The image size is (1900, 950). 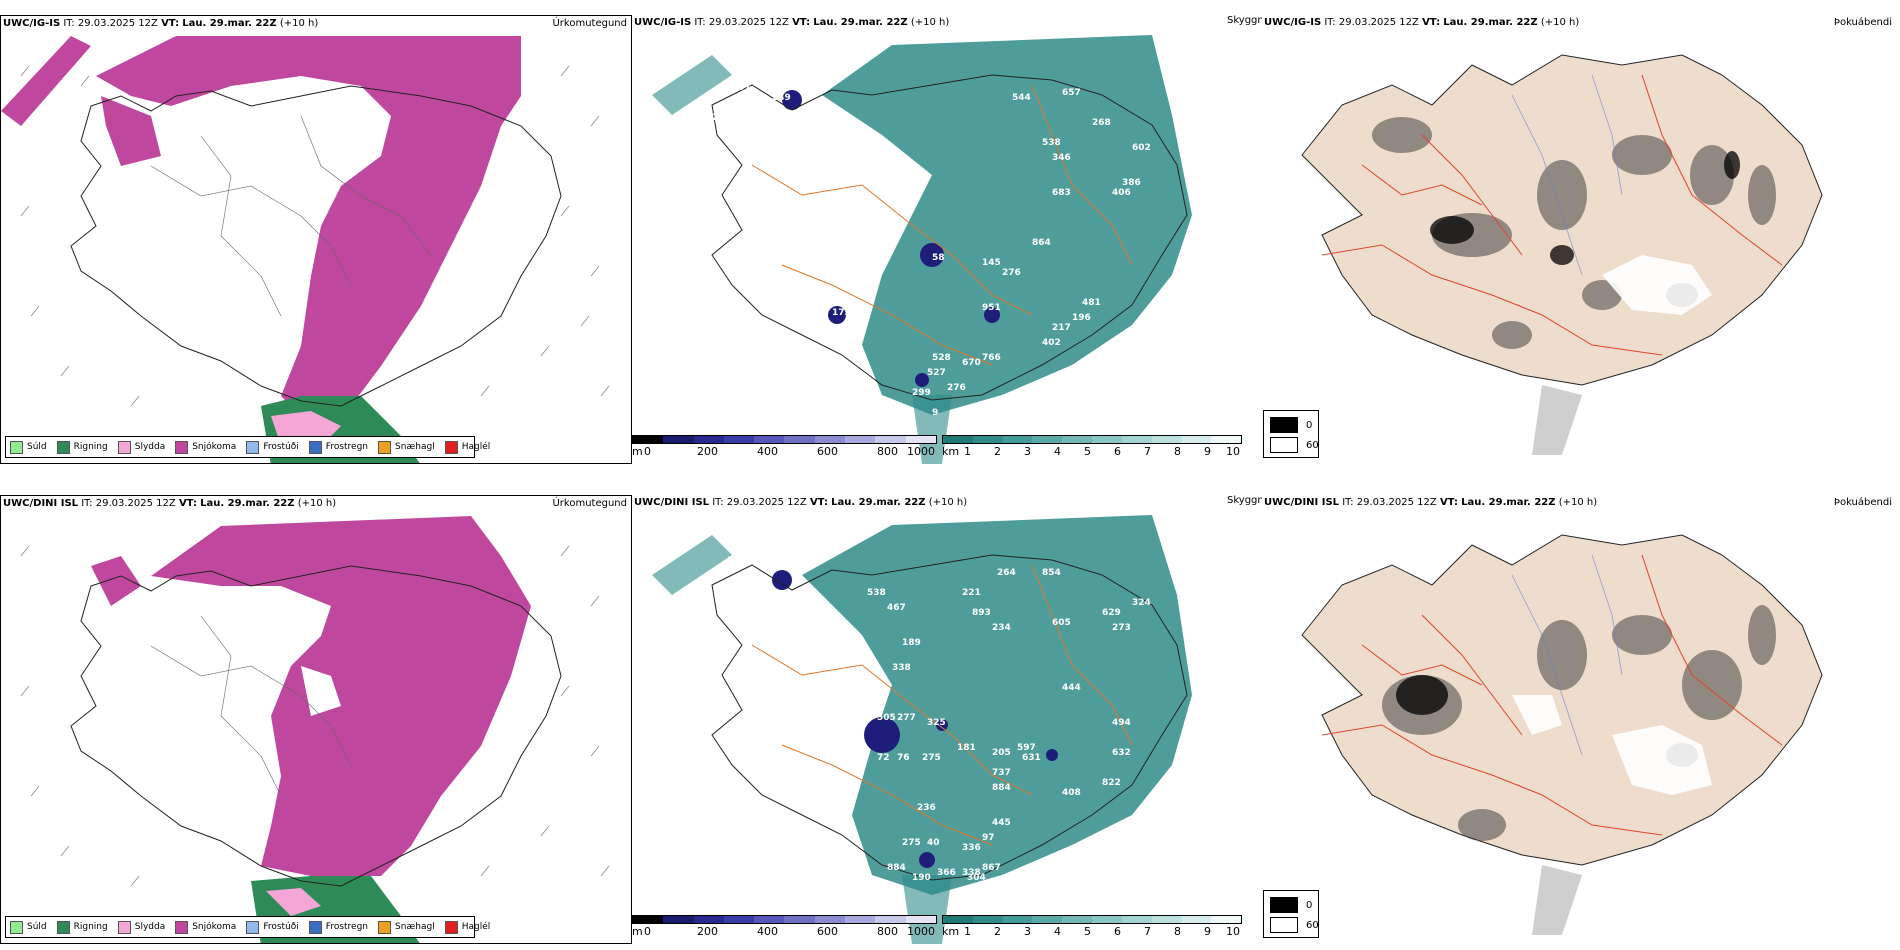 What do you see at coordinates (921, 878) in the screenshot?
I see `altitude-label: 190` at bounding box center [921, 878].